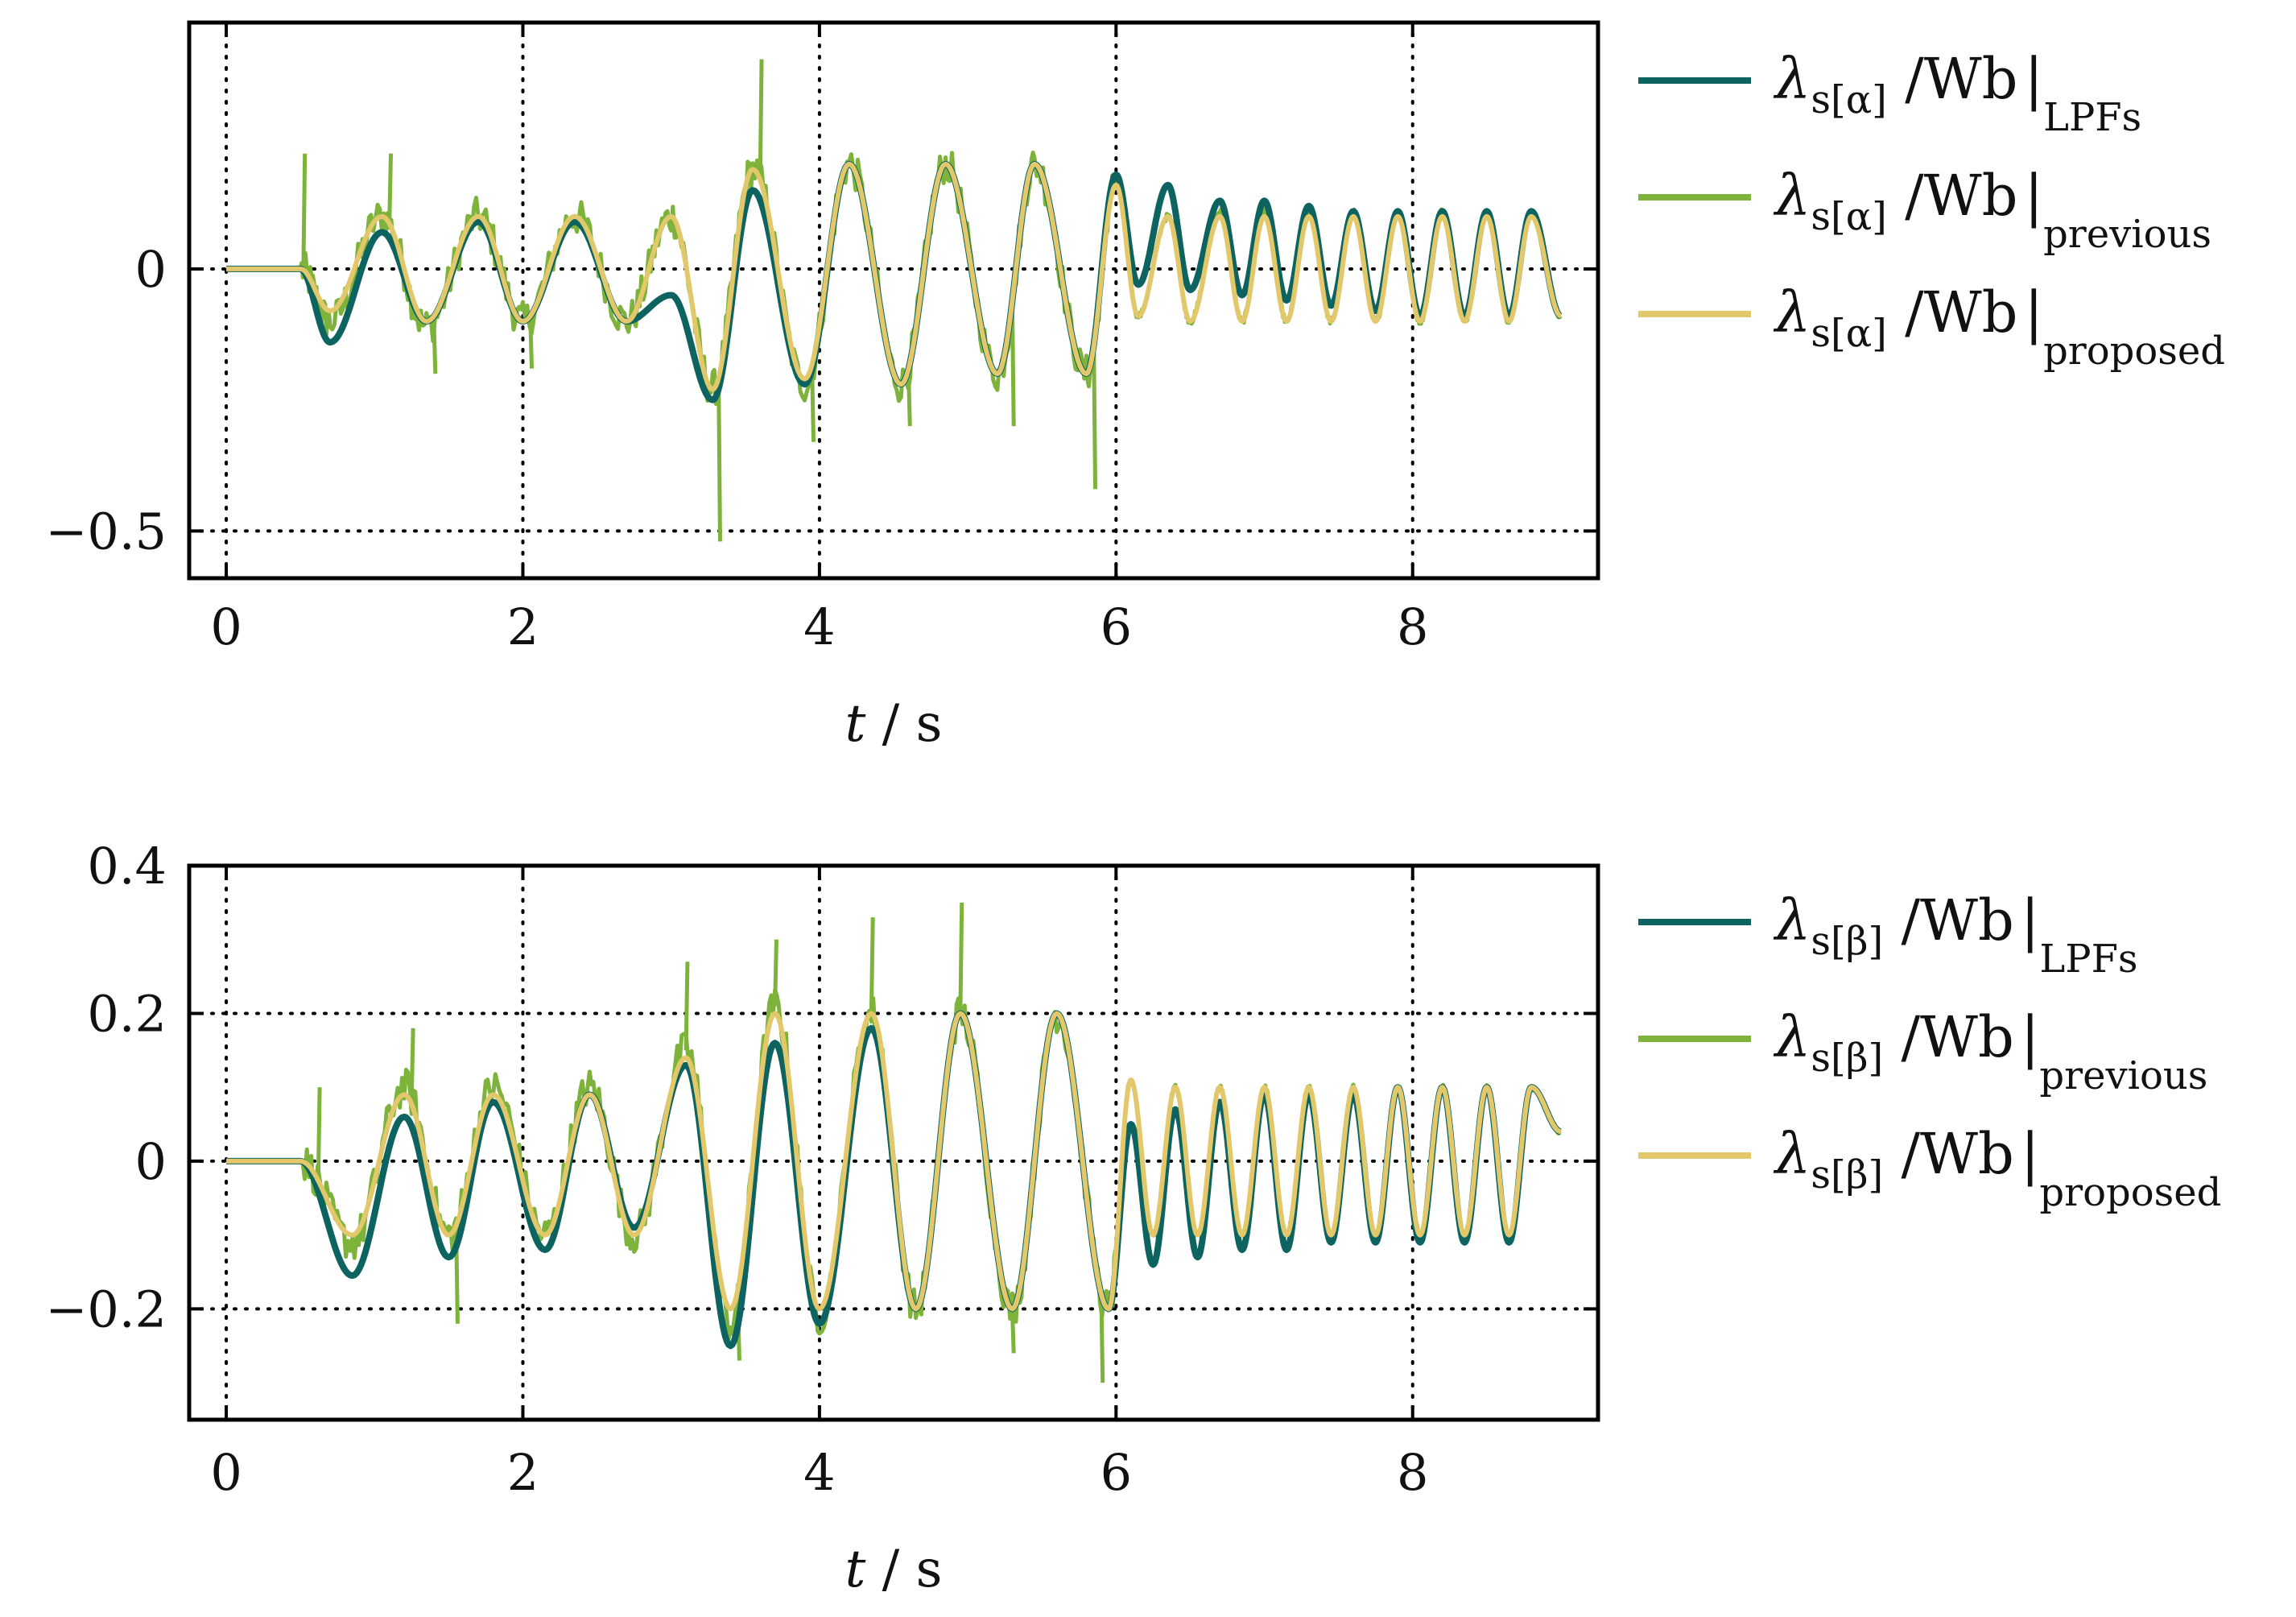 This screenshot has height=1617, width=2296. I want to click on legend-item-proposed: λs[β] /Wb |proposed, so click(1929, 1168).